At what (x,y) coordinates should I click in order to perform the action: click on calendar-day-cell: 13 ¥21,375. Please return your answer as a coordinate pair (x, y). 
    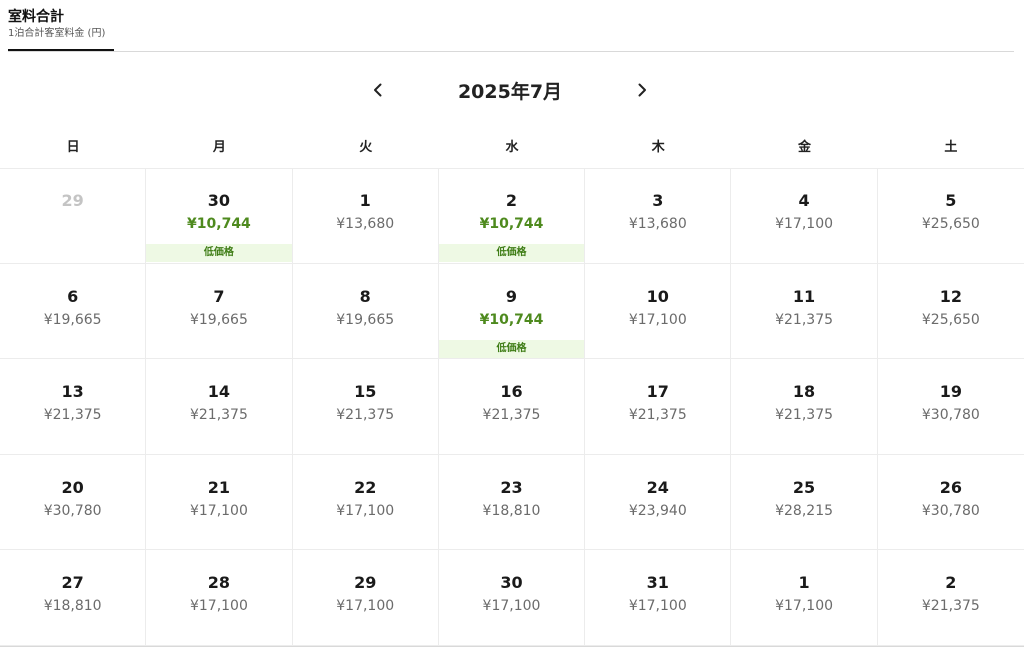
    Looking at the image, I should click on (73, 407).